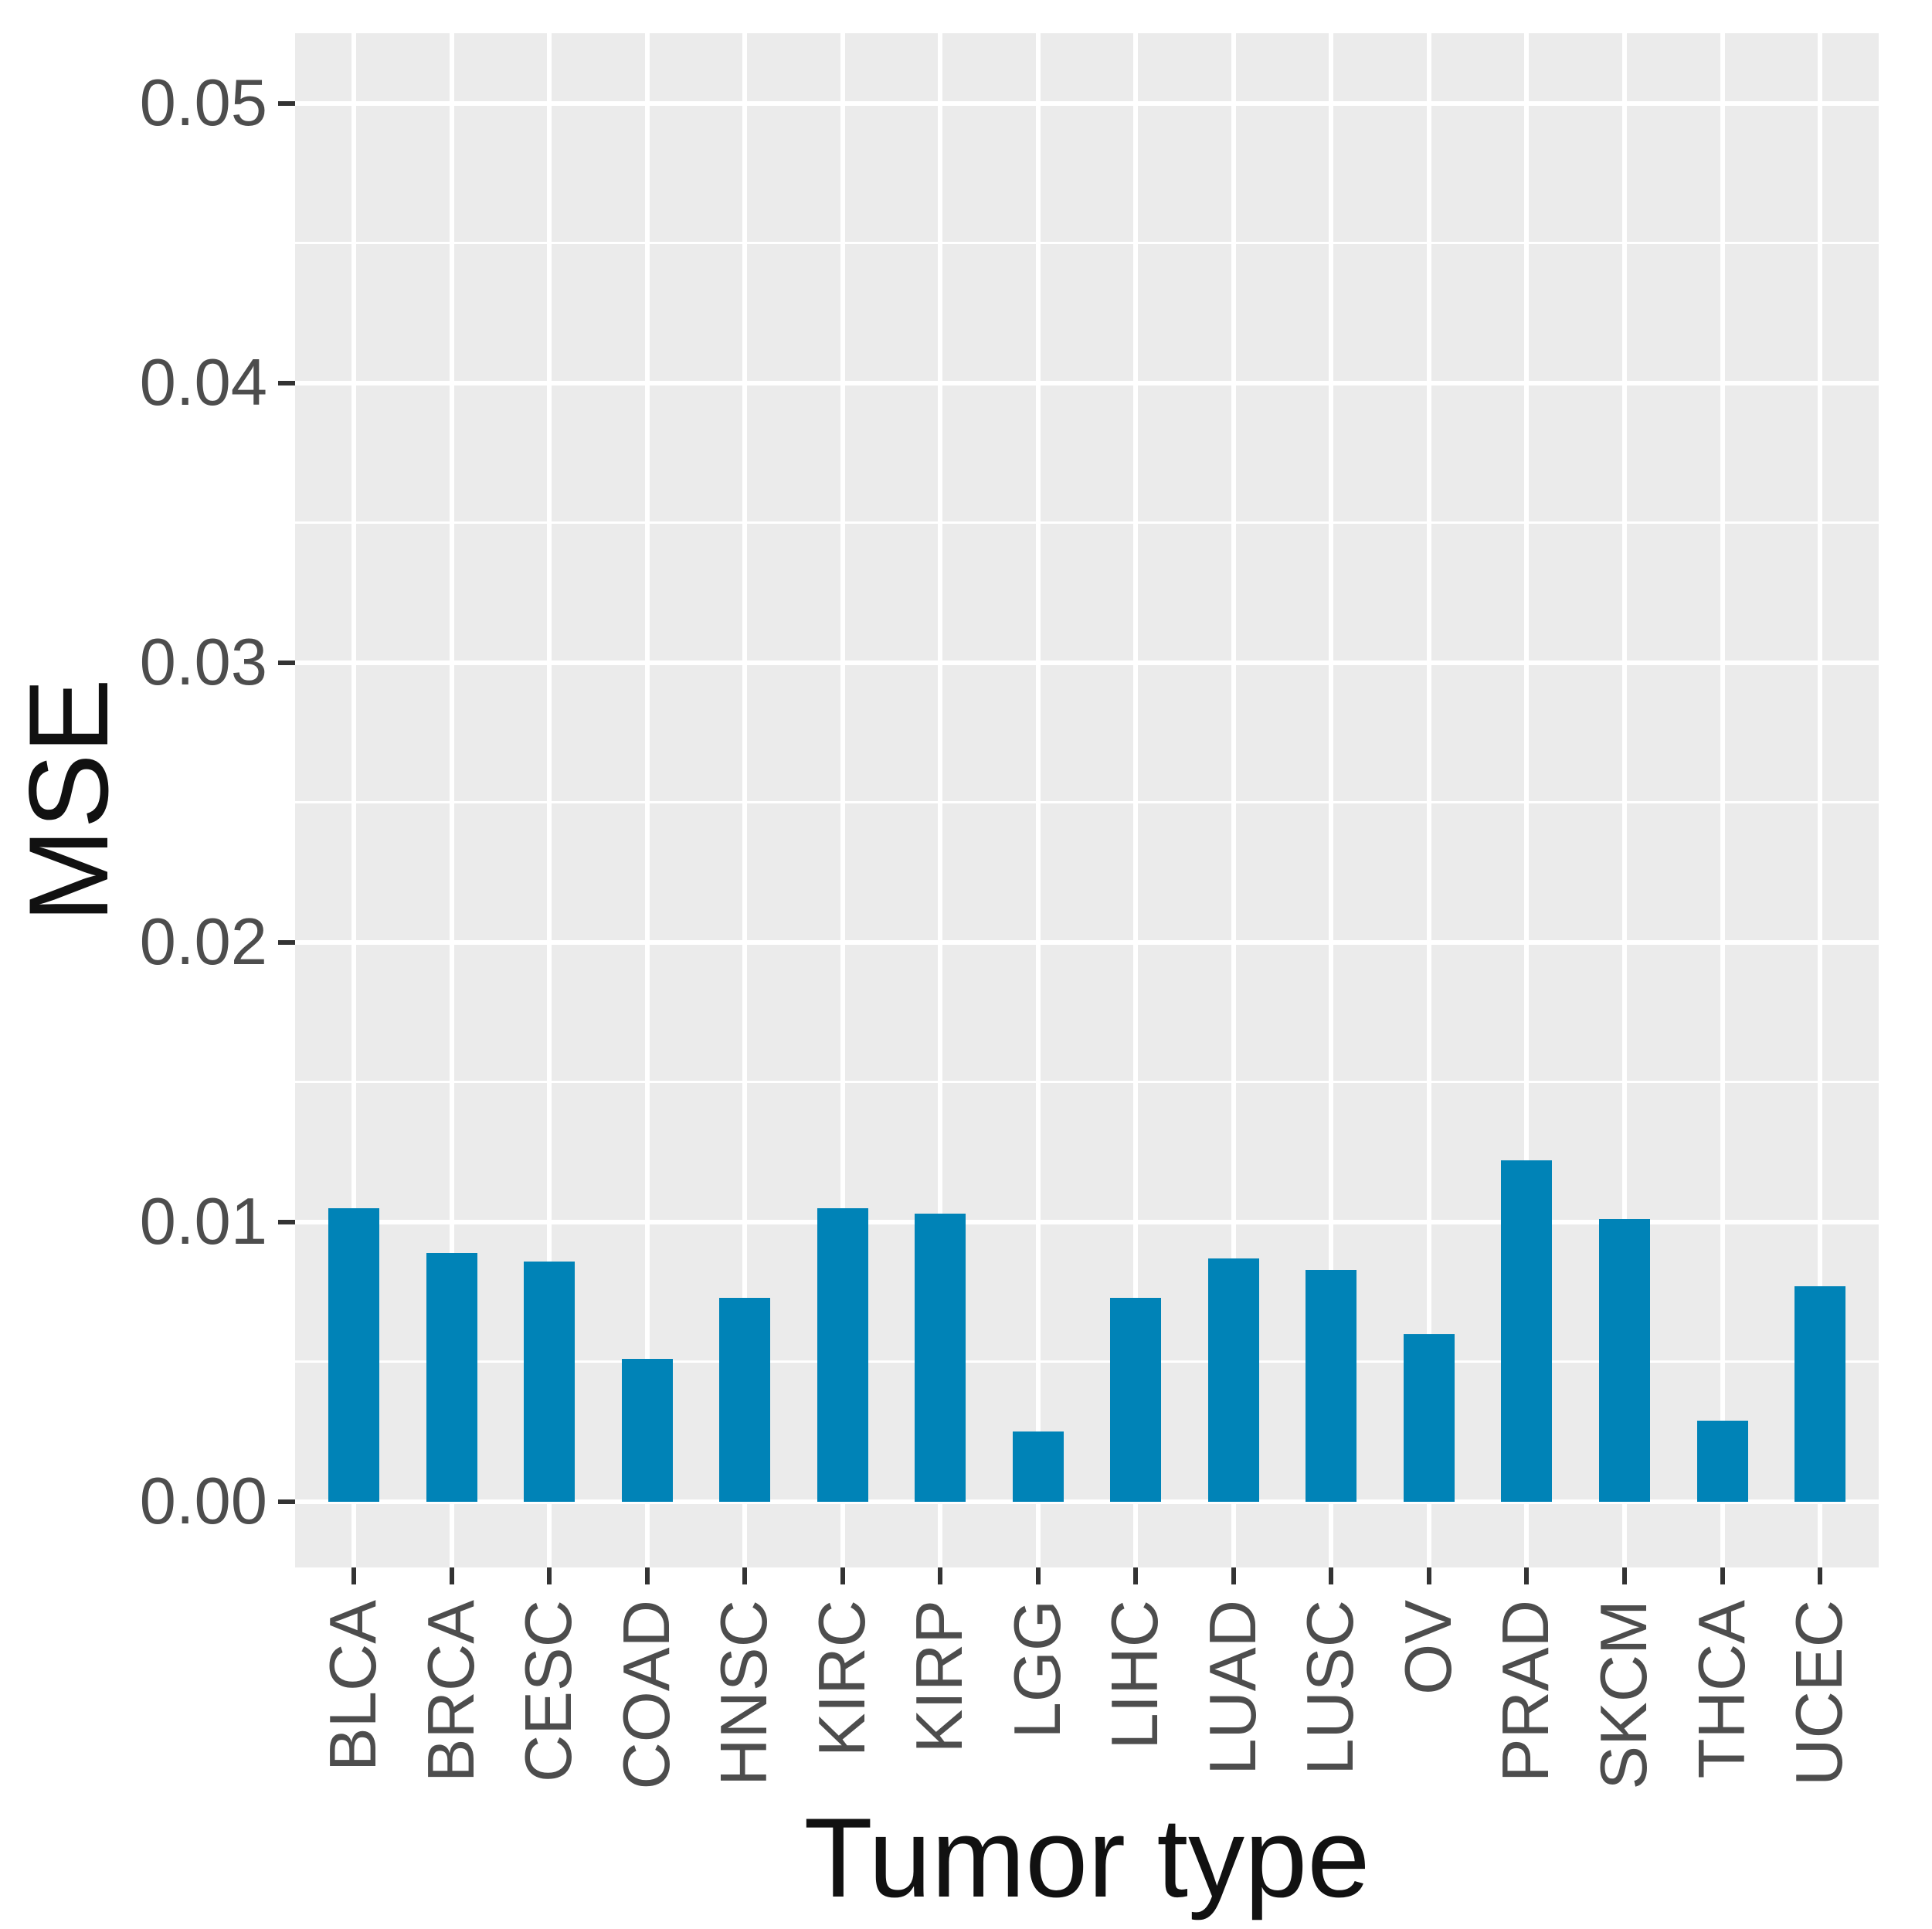 The width and height of the screenshot is (1932, 1929). I want to click on y-tick-label: 0.04, so click(203, 382).